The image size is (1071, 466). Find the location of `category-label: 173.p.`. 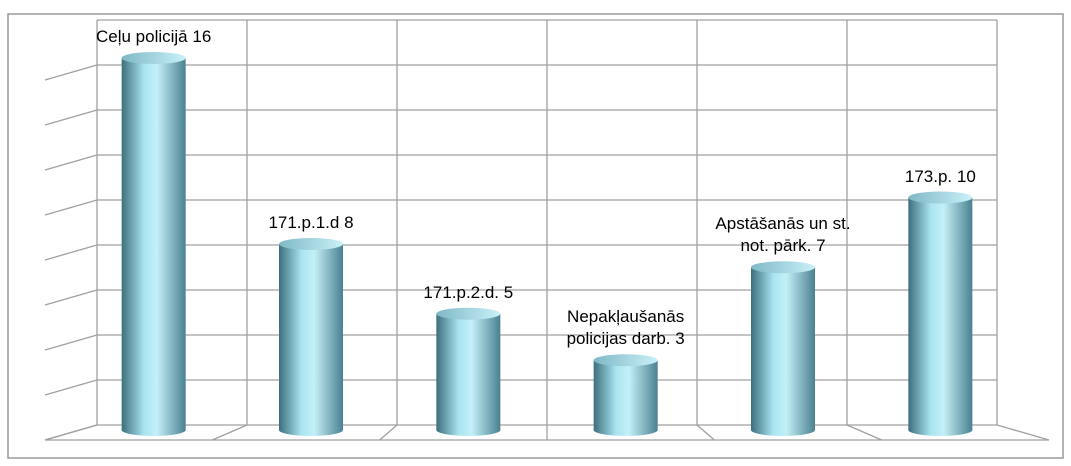

category-label: 173.p. is located at coordinates (928, 176).